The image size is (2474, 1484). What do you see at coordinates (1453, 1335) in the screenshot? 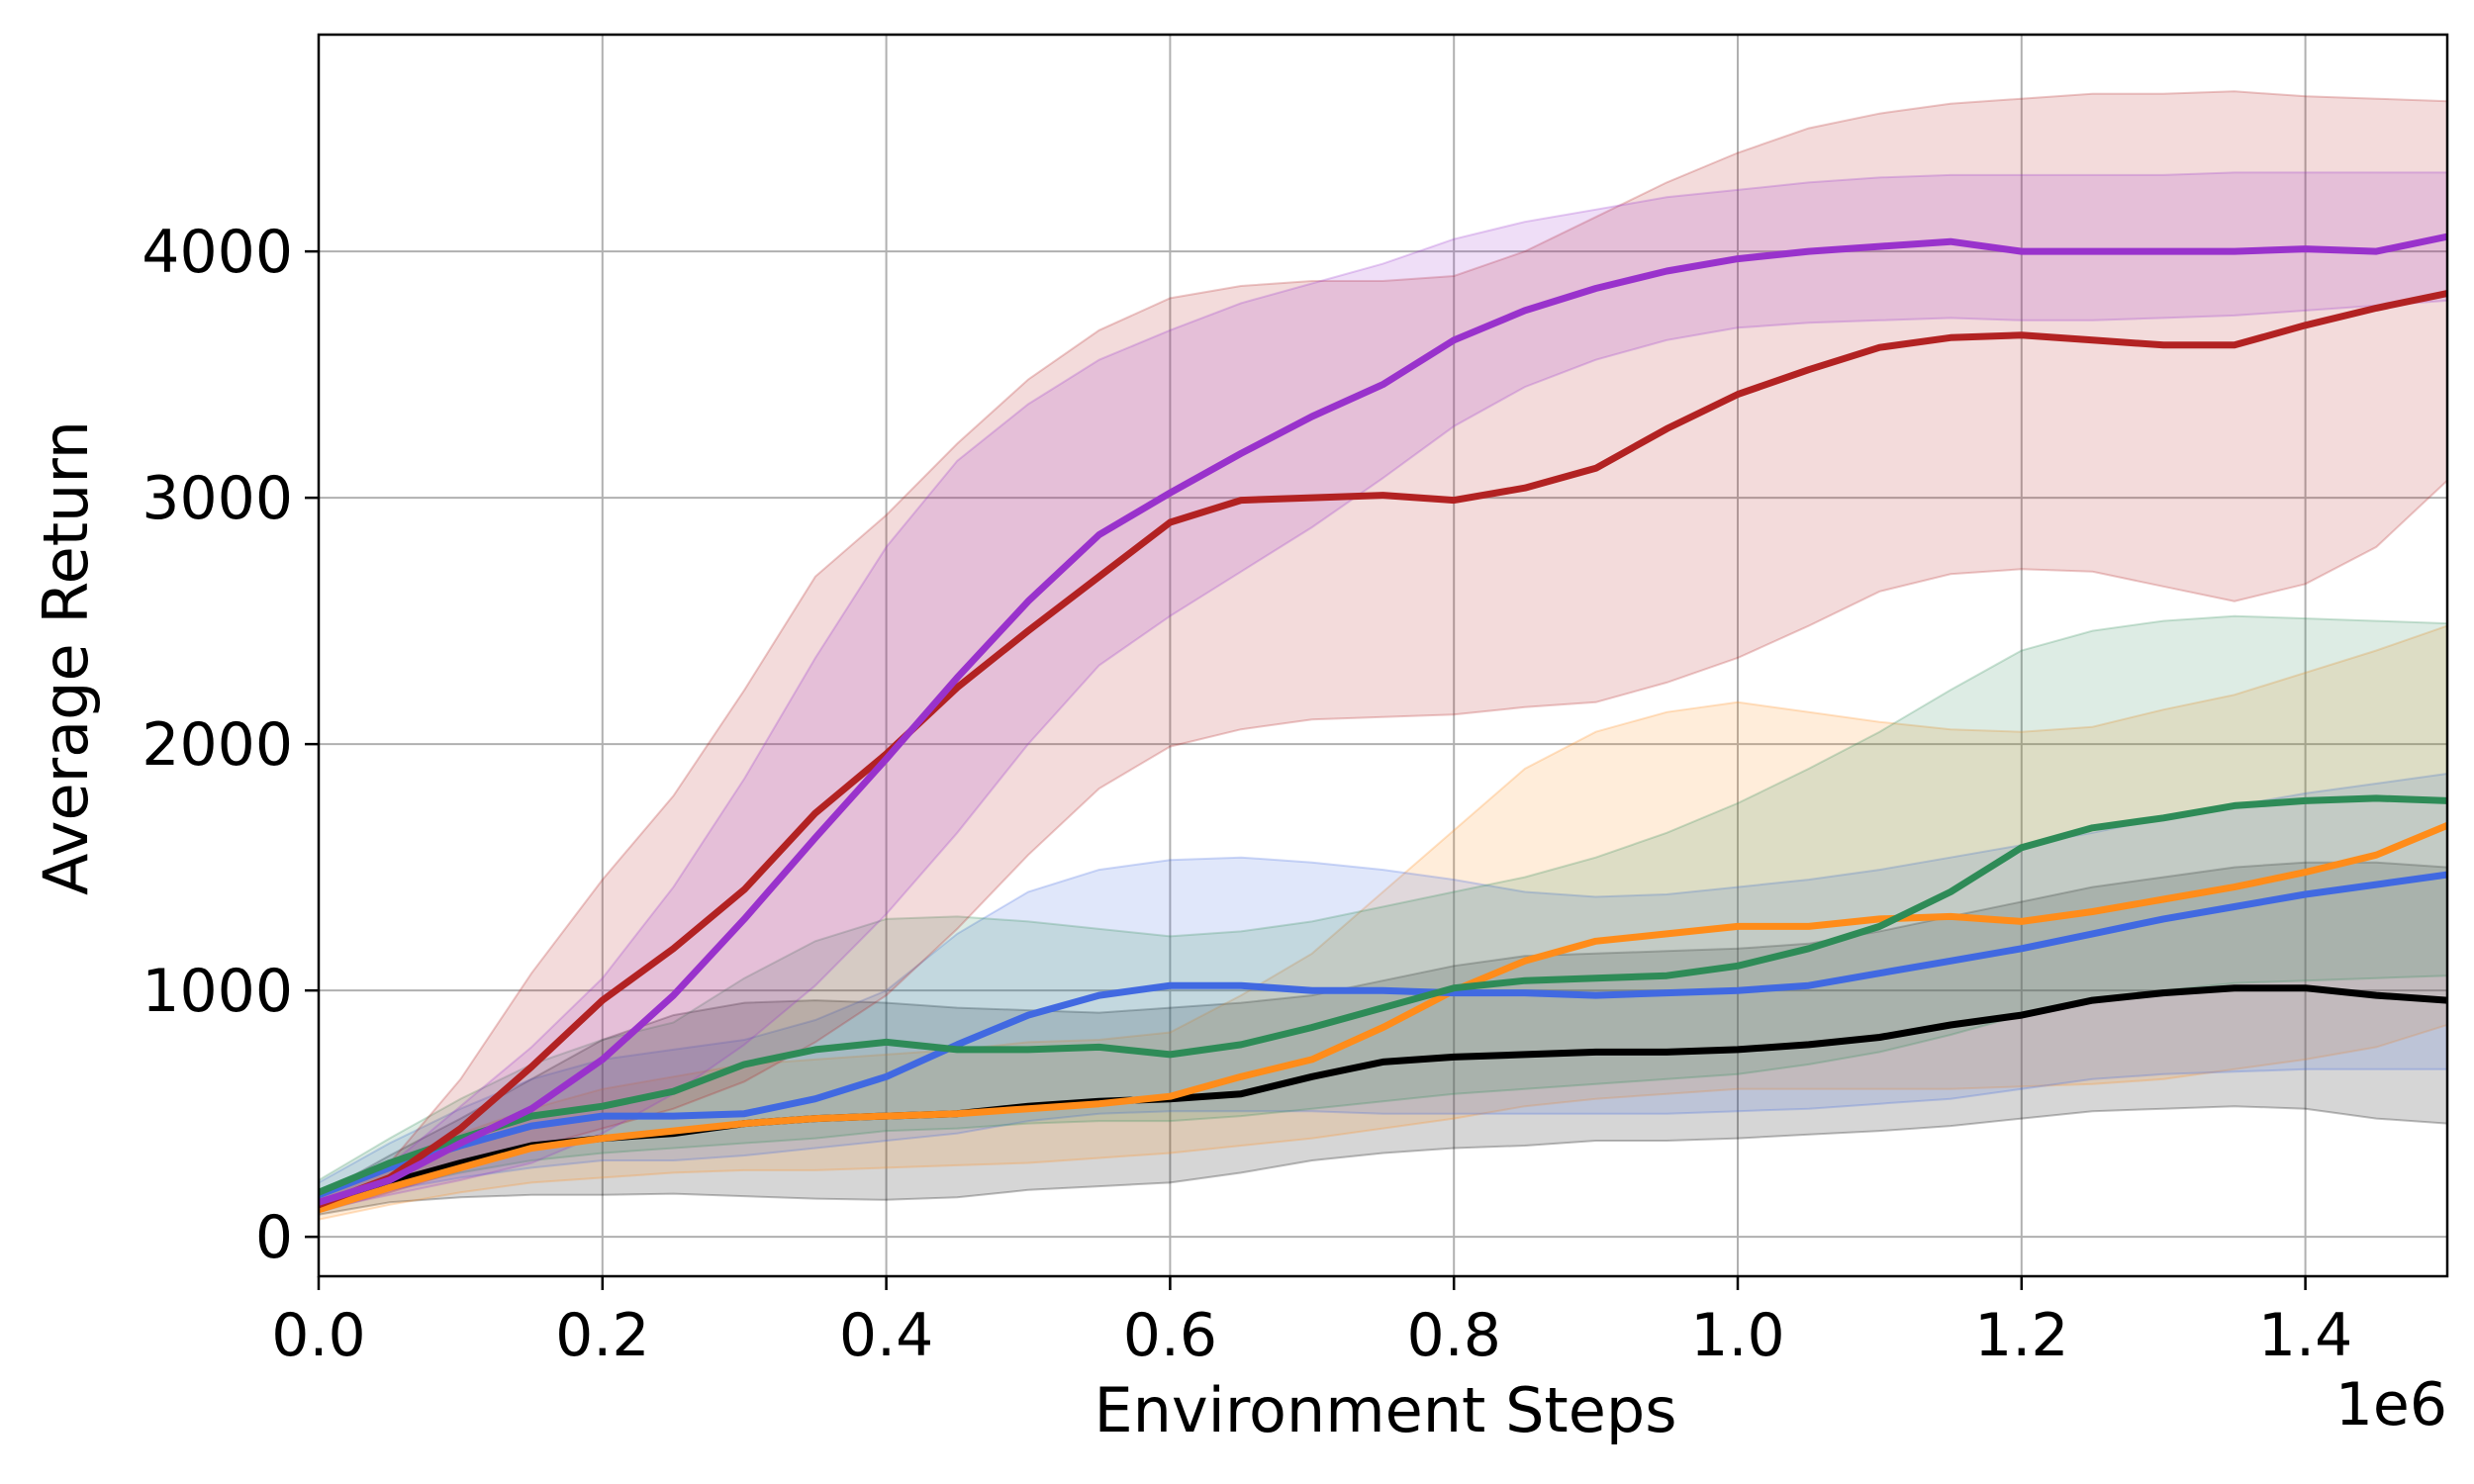
I see `x-tick-label: 0.8` at bounding box center [1453, 1335].